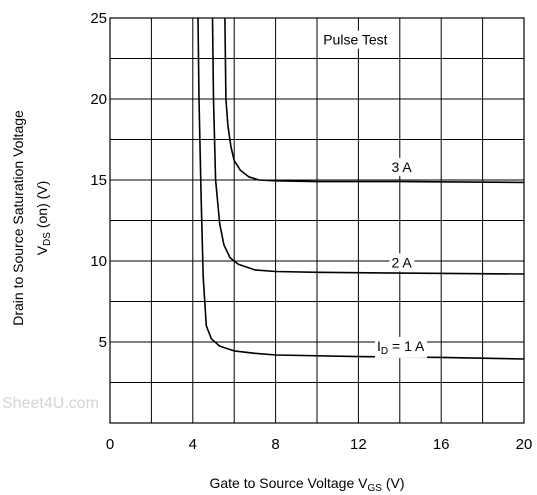 The width and height of the screenshot is (537, 495). What do you see at coordinates (110, 444) in the screenshot?
I see `x-tick-label: 0` at bounding box center [110, 444].